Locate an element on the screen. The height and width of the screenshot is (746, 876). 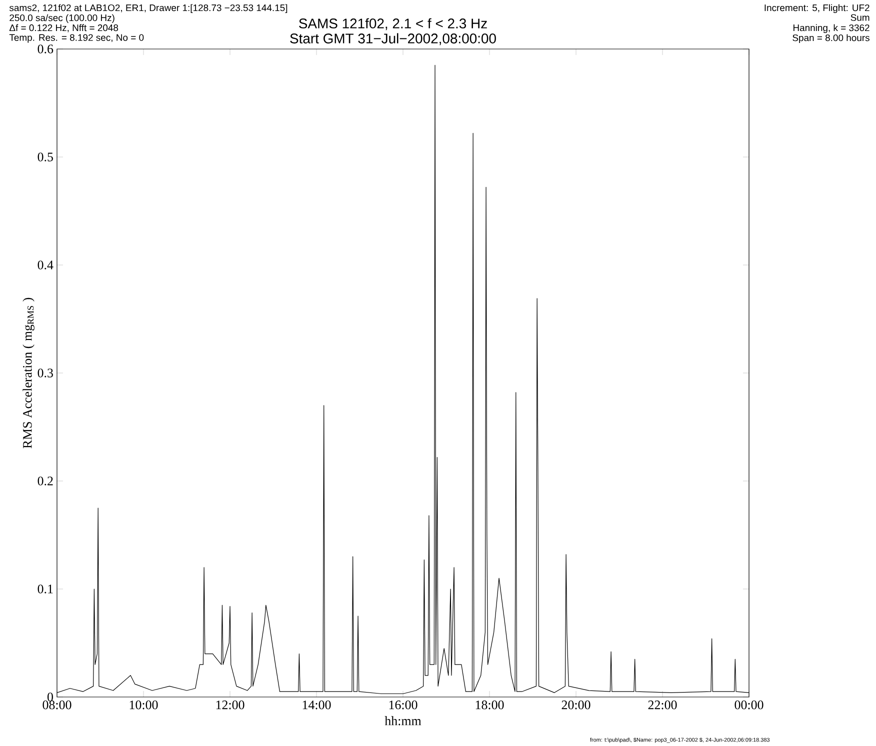
text: sams2, 121f02 at LAB1O2, ER1, Drawer 1:[128.73 −23.53 144.15] is located at coordinates (148, 9).